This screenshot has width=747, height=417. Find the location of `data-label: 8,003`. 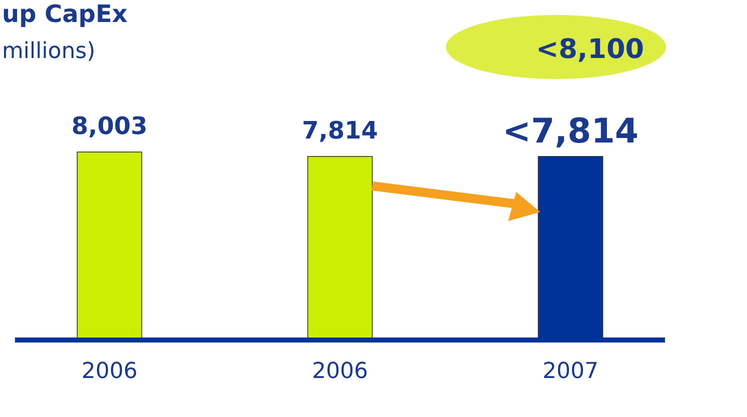

data-label: 8,003 is located at coordinates (110, 126).